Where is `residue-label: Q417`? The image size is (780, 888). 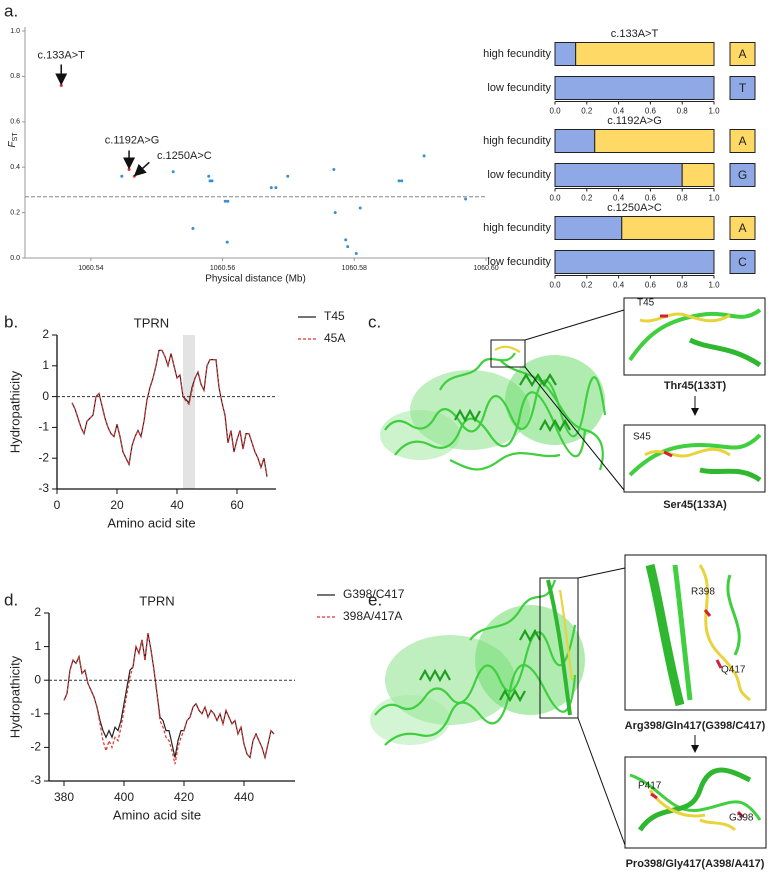 residue-label: Q417 is located at coordinates (733, 670).